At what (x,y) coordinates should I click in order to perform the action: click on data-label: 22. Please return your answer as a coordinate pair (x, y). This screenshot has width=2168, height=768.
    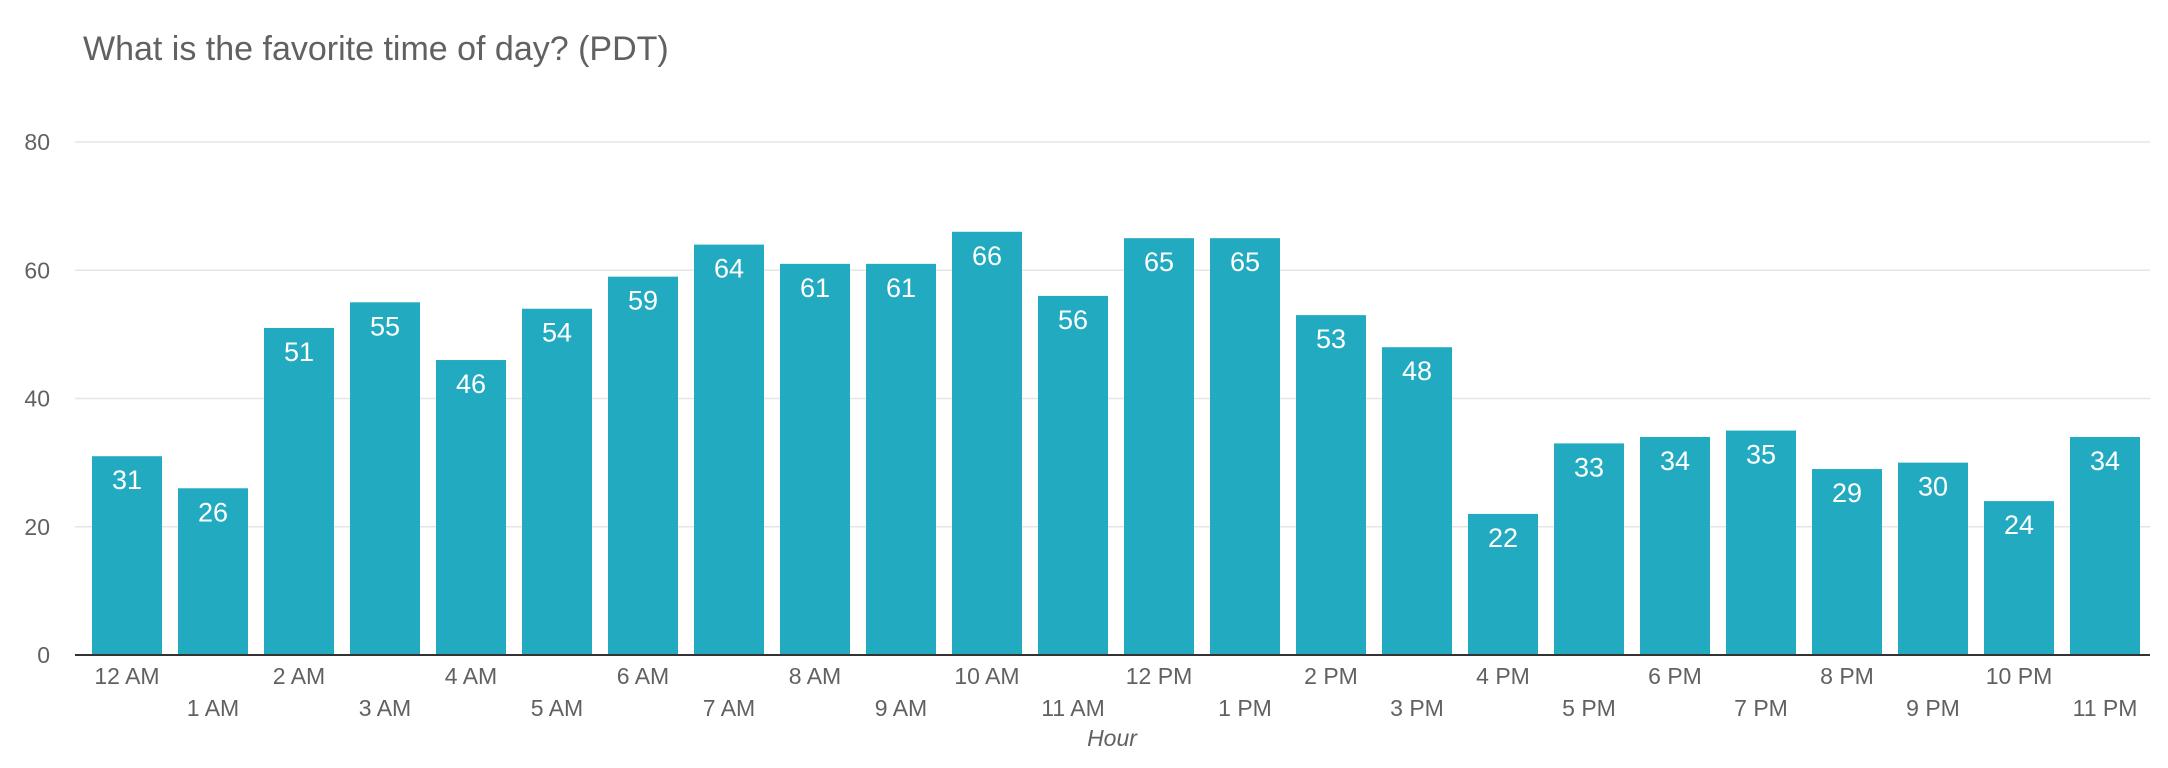
    Looking at the image, I should click on (1503, 538).